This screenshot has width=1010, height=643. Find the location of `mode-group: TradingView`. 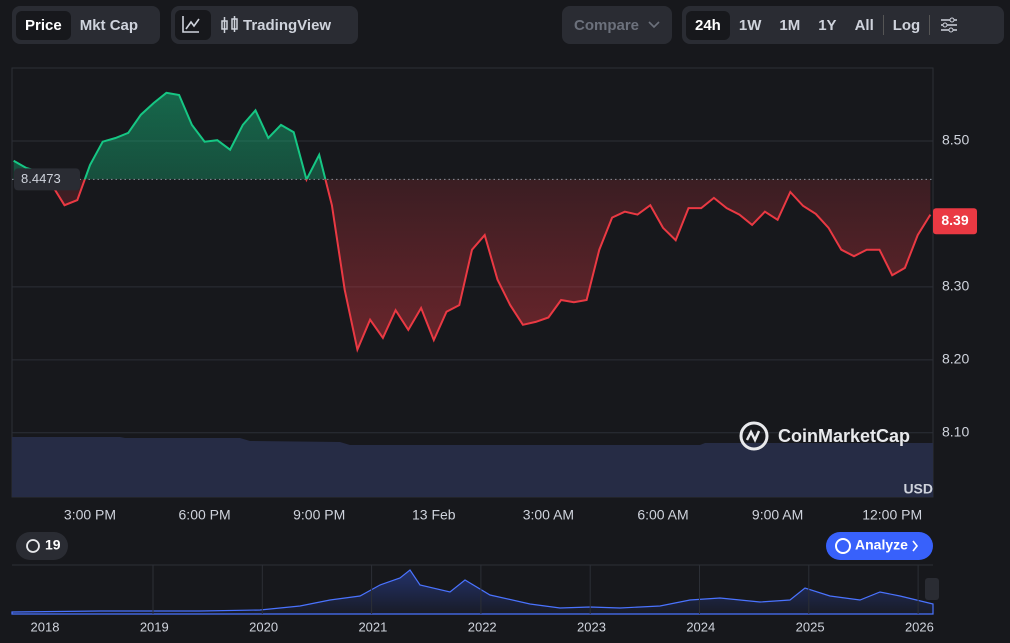

mode-group: TradingView is located at coordinates (264, 25).